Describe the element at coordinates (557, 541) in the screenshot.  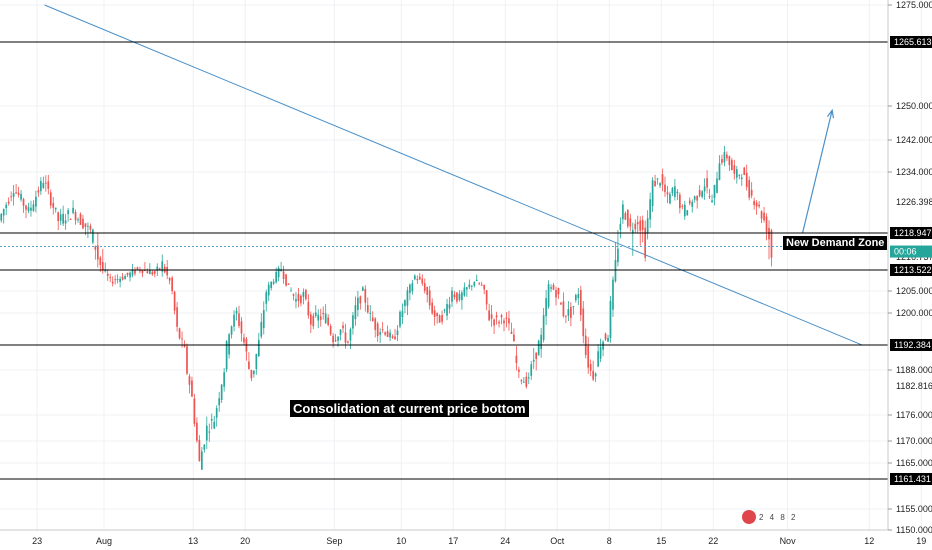
I see `time-tick-label: Oct` at that location.